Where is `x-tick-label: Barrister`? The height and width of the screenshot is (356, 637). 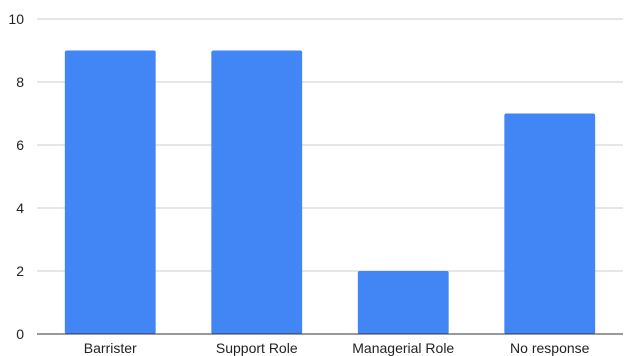
x-tick-label: Barrister is located at coordinates (110, 348).